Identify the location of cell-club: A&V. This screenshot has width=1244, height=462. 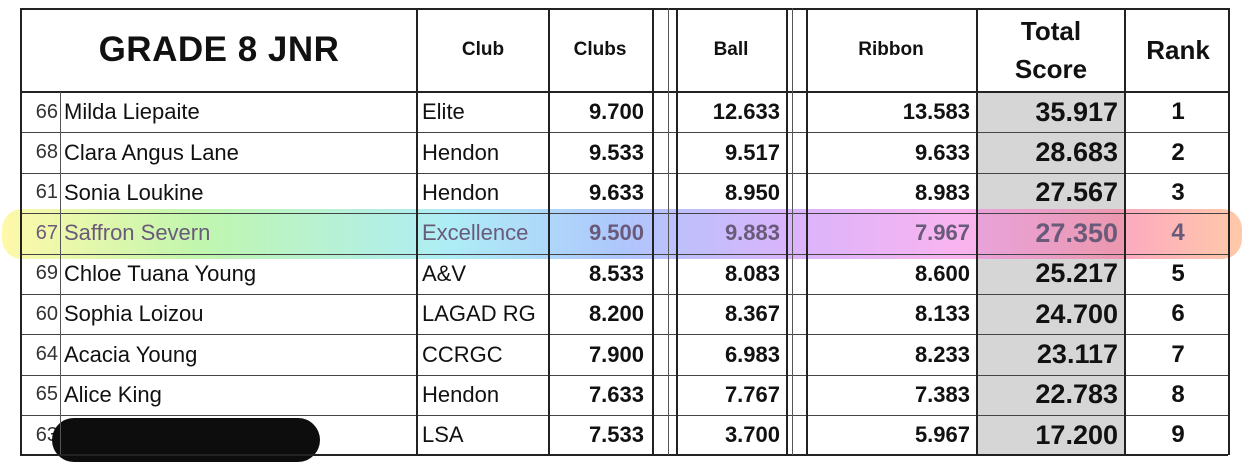
(444, 273).